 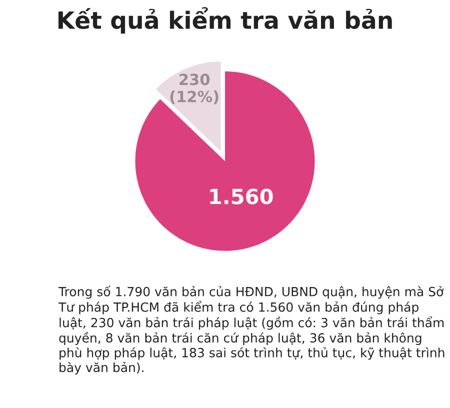 What do you see at coordinates (241, 196) in the screenshot?
I see `data-label: 1.560` at bounding box center [241, 196].